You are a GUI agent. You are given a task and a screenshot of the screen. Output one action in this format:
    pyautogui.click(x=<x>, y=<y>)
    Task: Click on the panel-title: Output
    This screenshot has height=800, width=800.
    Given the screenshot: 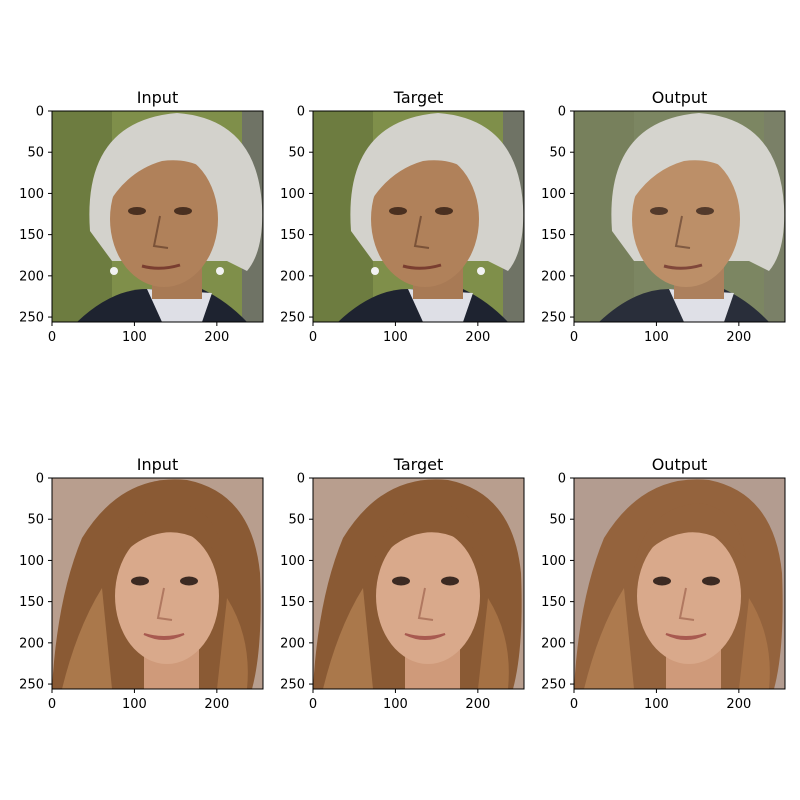 What is the action you would take?
    pyautogui.click(x=680, y=464)
    